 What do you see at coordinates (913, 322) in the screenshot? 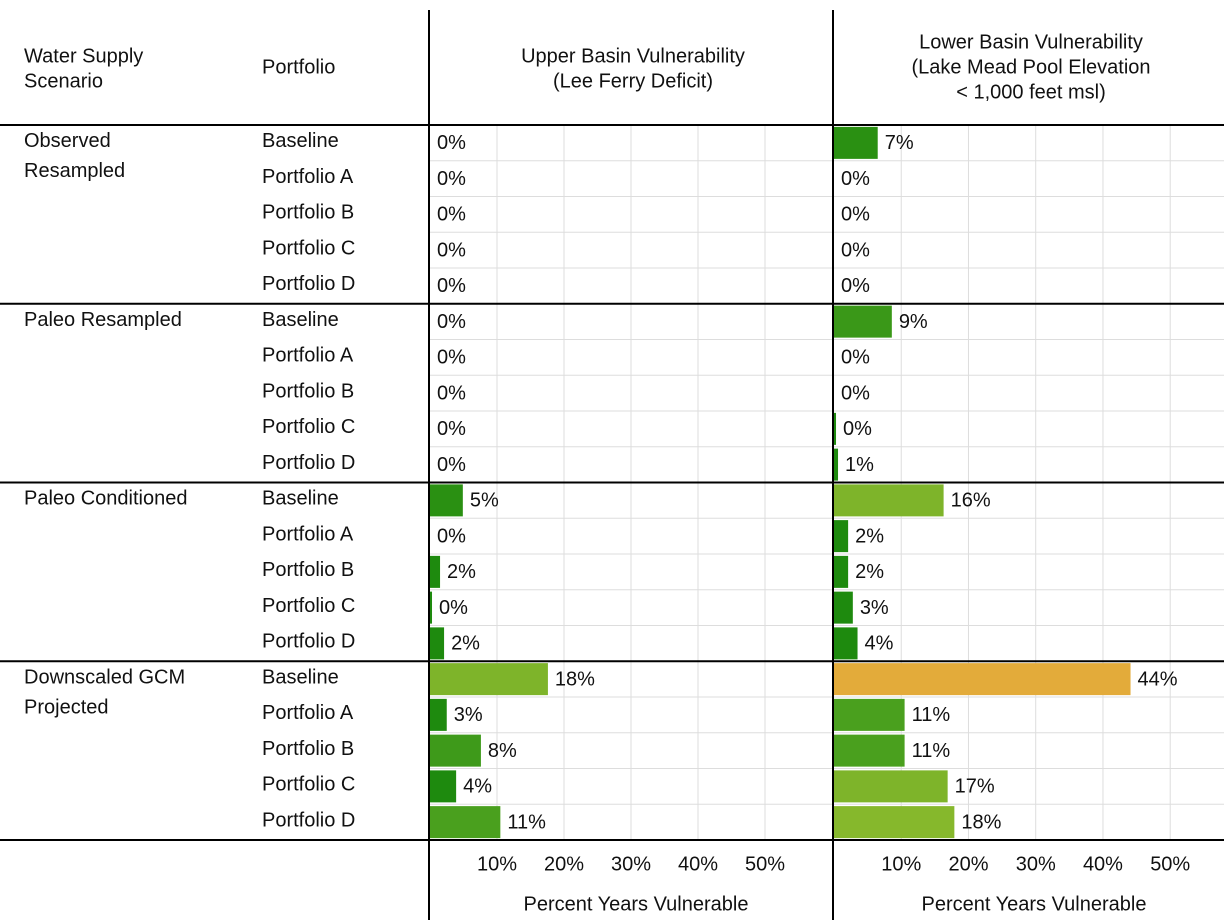
I see `value-label: 9%` at bounding box center [913, 322].